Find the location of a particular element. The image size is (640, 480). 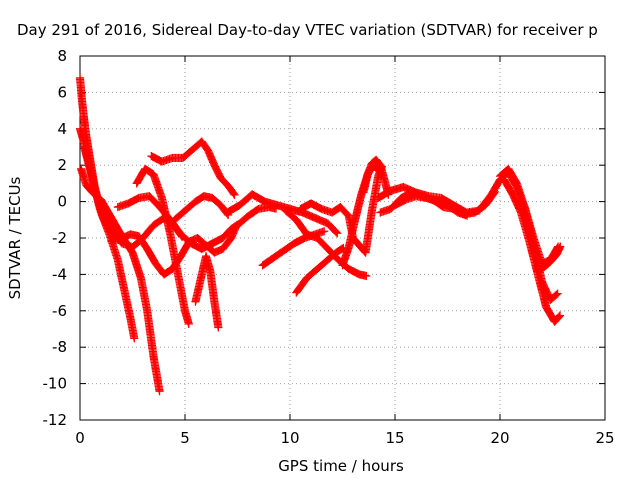

y-tick-label: -8 is located at coordinates (59, 347).